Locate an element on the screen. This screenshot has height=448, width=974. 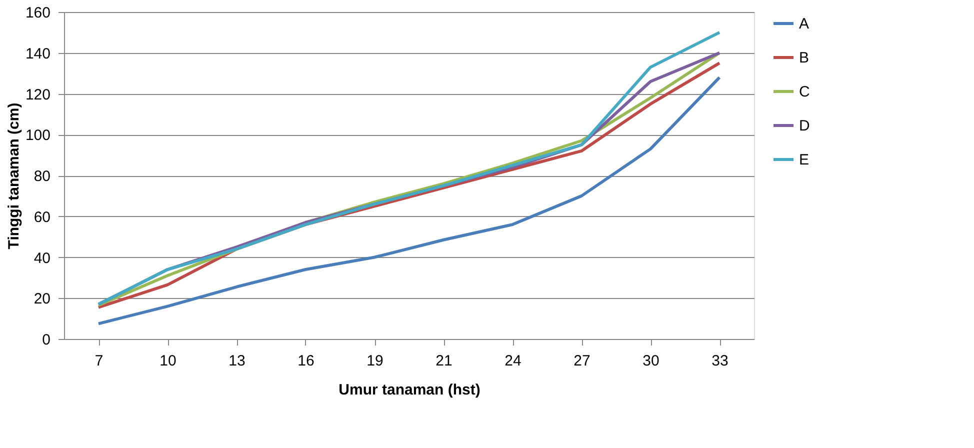
y-tick-label: 0 is located at coordinates (46, 340).